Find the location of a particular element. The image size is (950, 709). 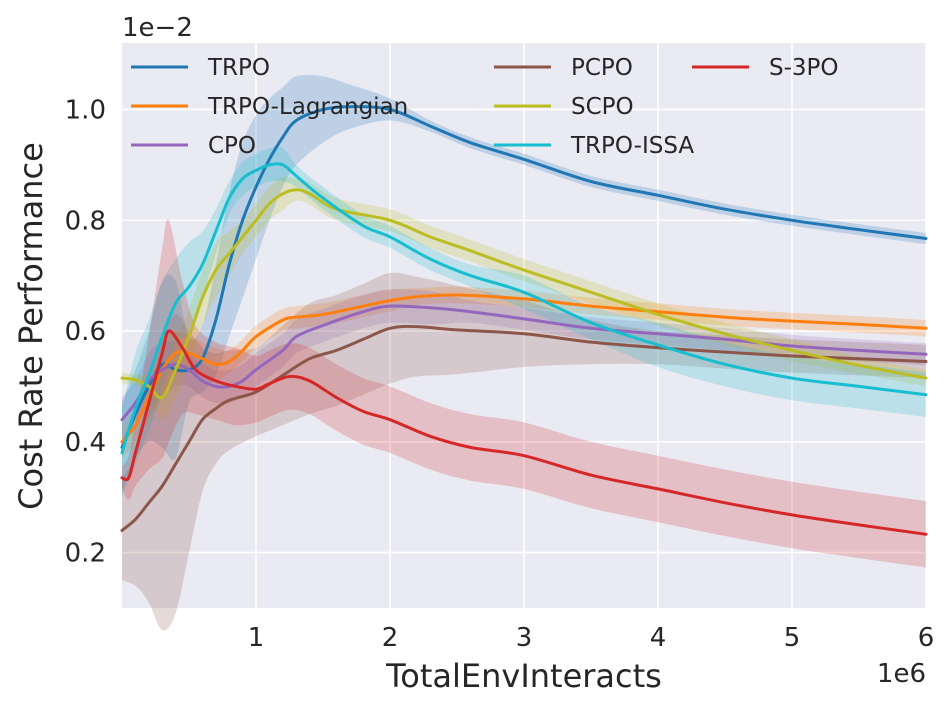

legend-label: PCPO is located at coordinates (602, 68).